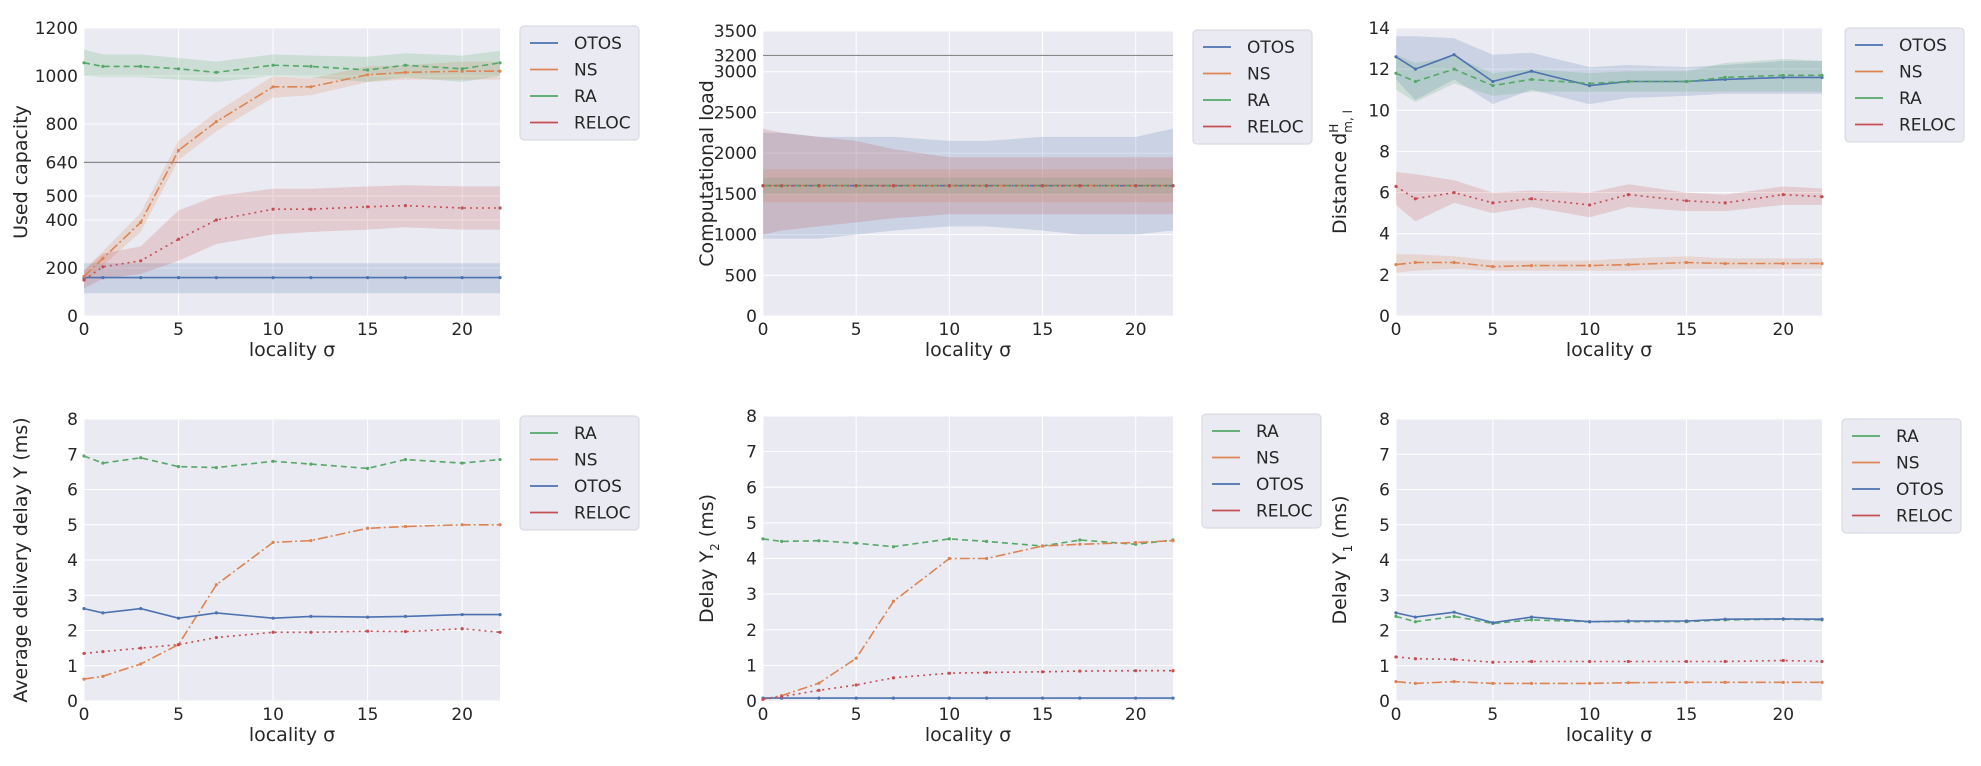  What do you see at coordinates (1924, 517) in the screenshot?
I see `legend-label-reloc: RELOC` at bounding box center [1924, 517].